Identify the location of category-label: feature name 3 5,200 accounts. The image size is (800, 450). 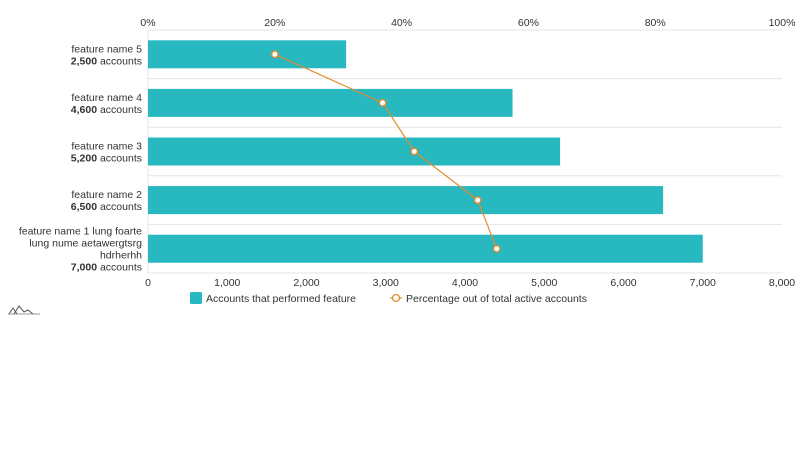
(106, 153).